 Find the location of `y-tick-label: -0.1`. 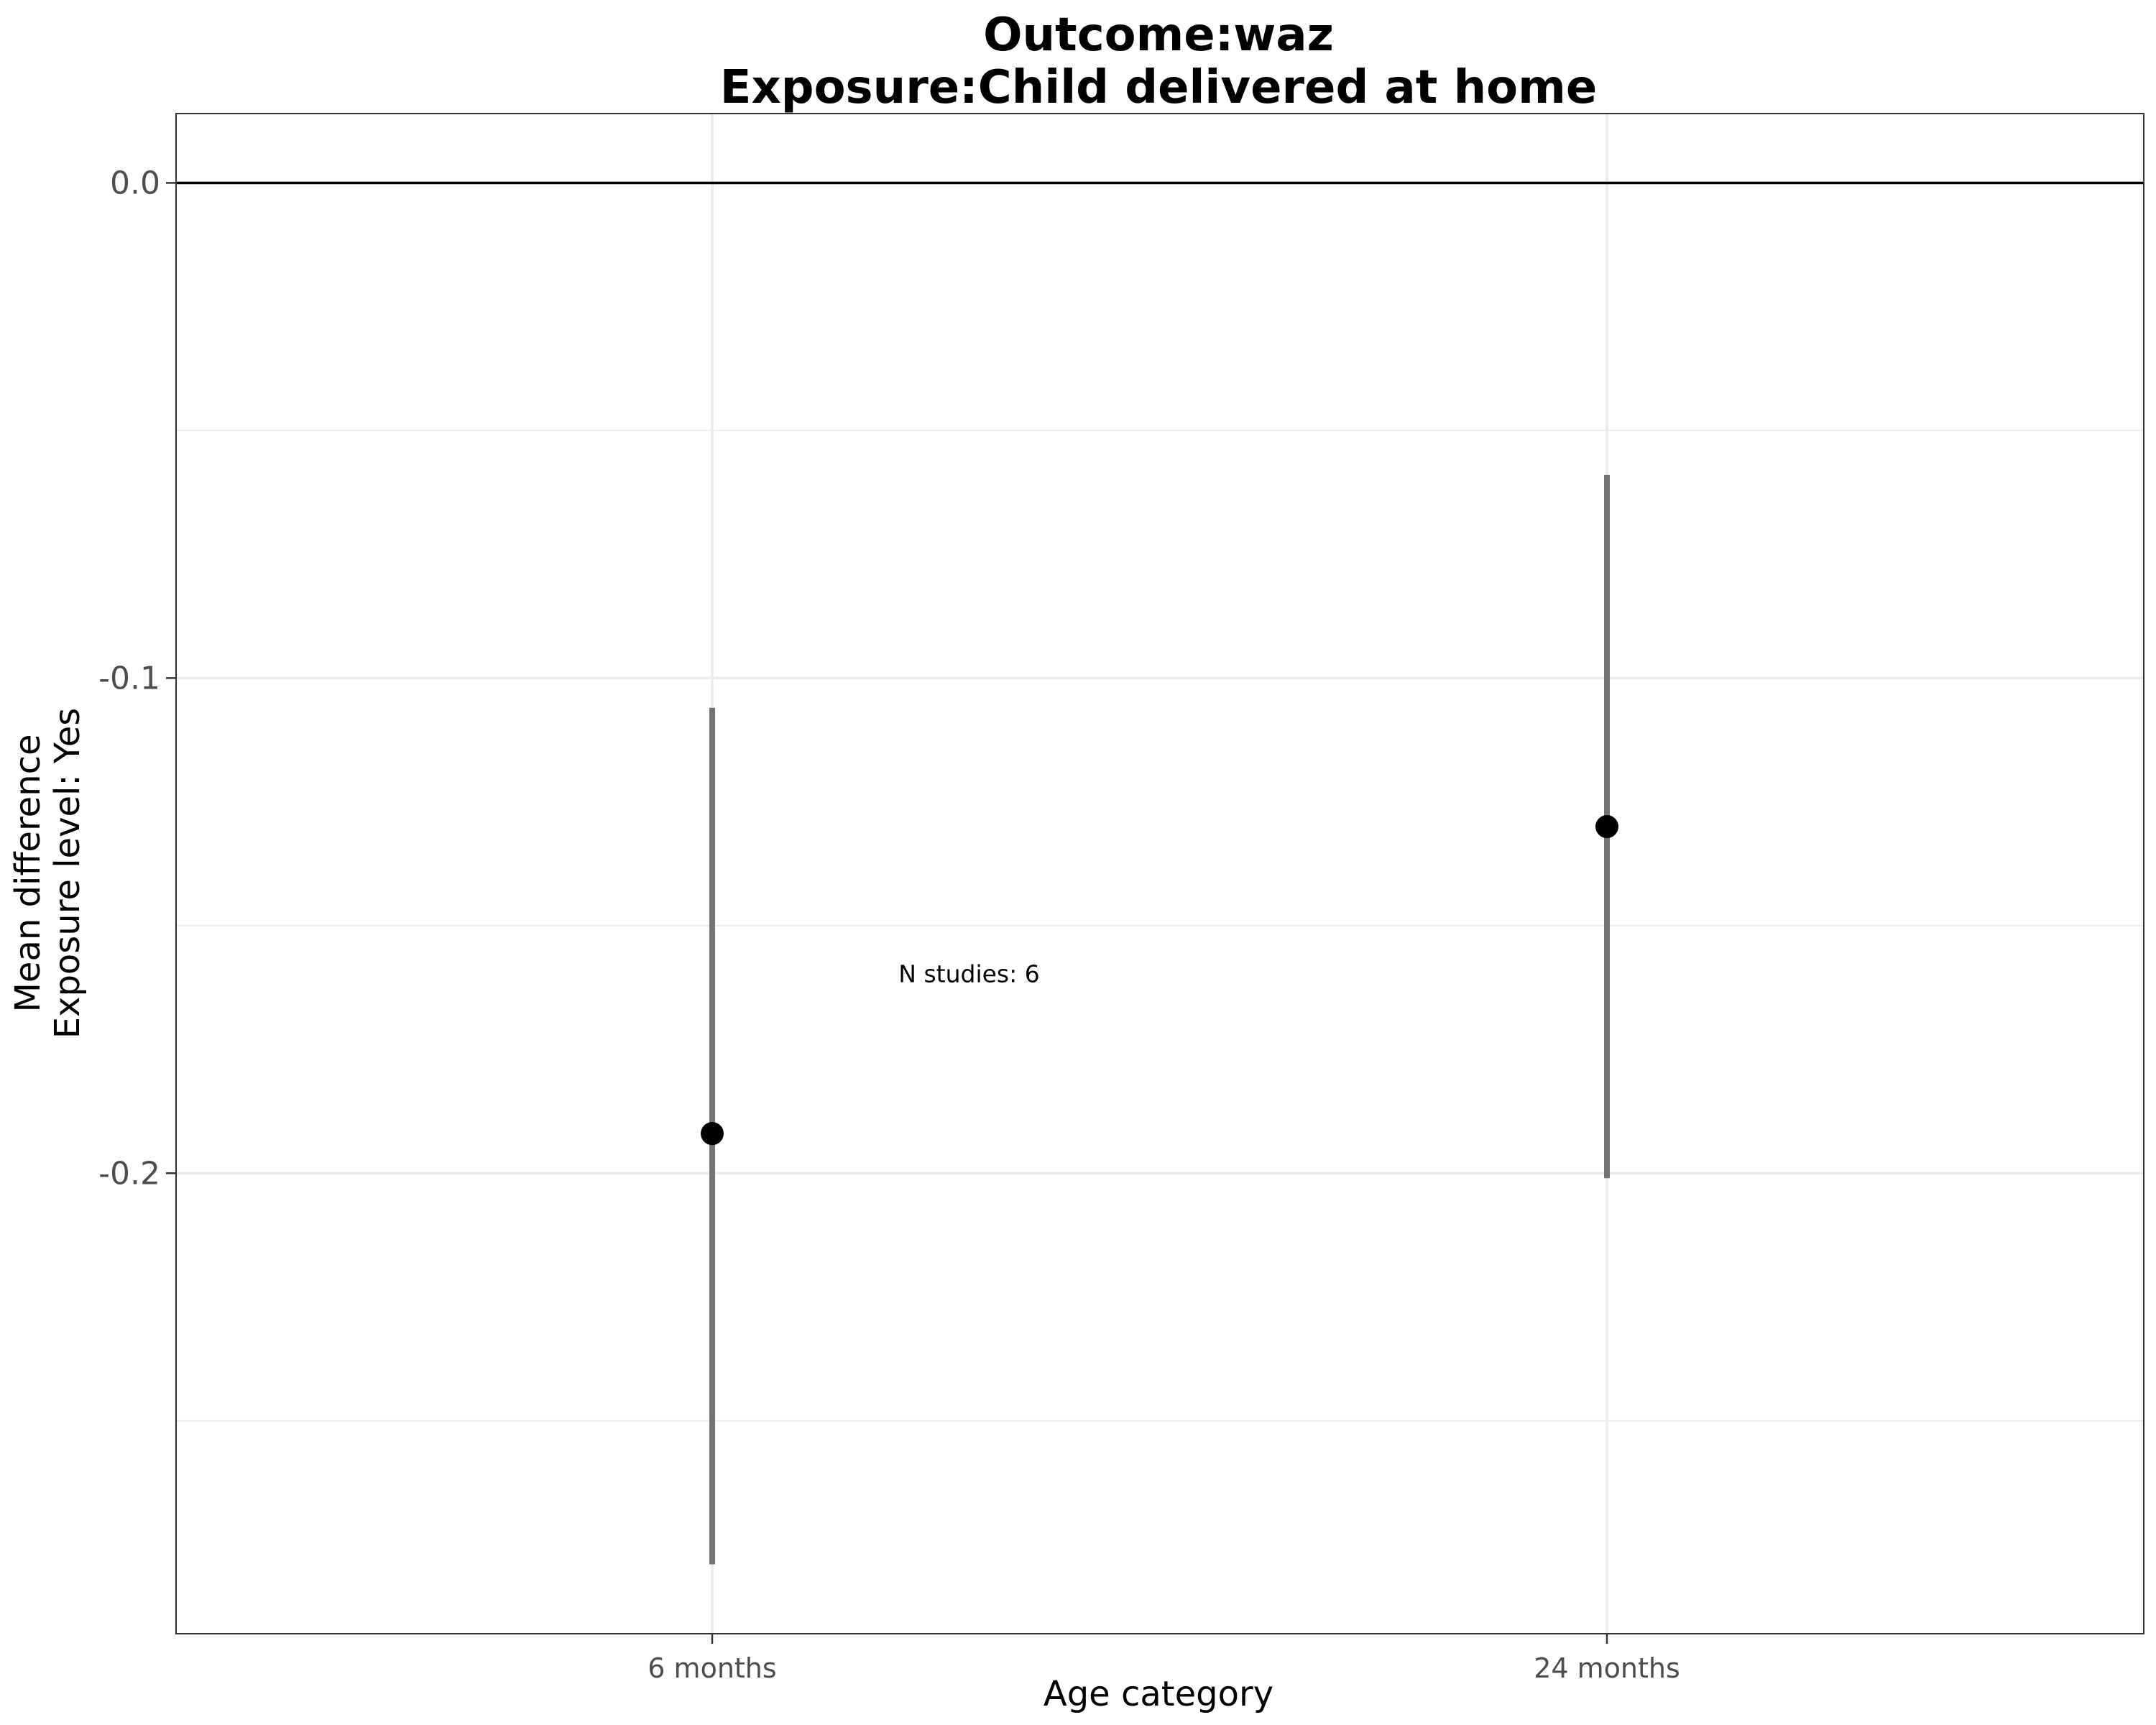

y-tick-label: -0.1 is located at coordinates (129, 678).